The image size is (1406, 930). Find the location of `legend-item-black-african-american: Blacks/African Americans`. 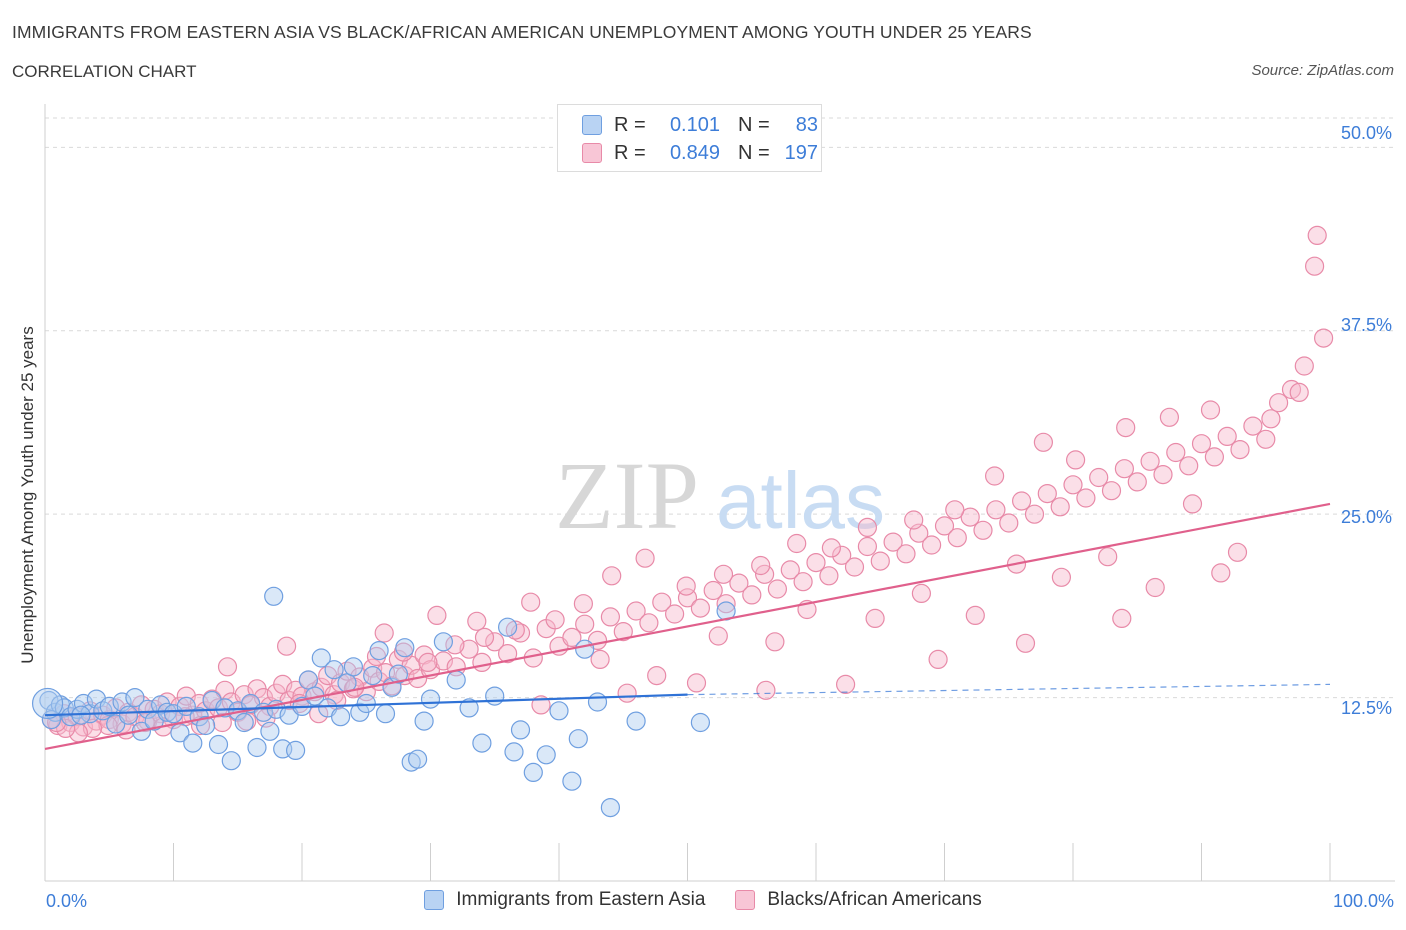

legend-item-black-african-american: Blacks/African Americans is located at coordinates (858, 900).